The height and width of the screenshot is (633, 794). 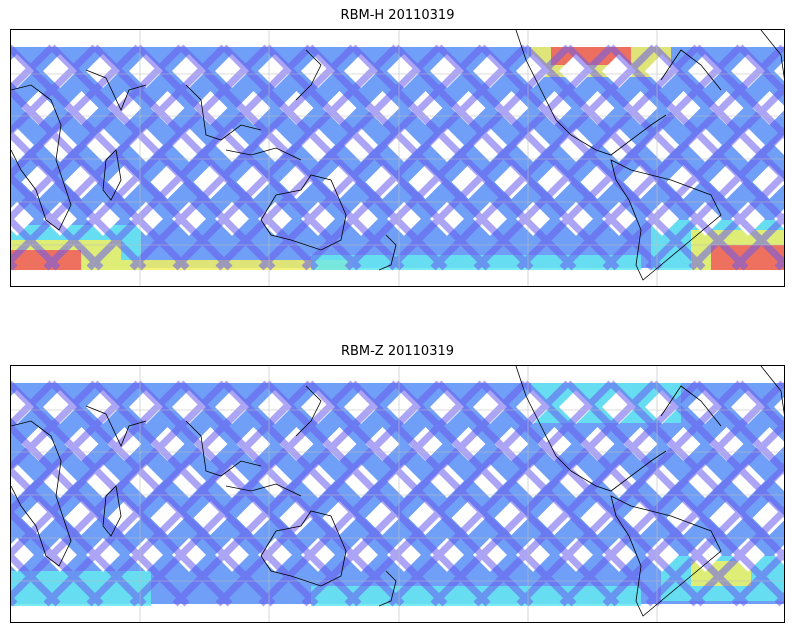 I want to click on panel-title-rbm-h: RBM-H 20110319, so click(x=397, y=15).